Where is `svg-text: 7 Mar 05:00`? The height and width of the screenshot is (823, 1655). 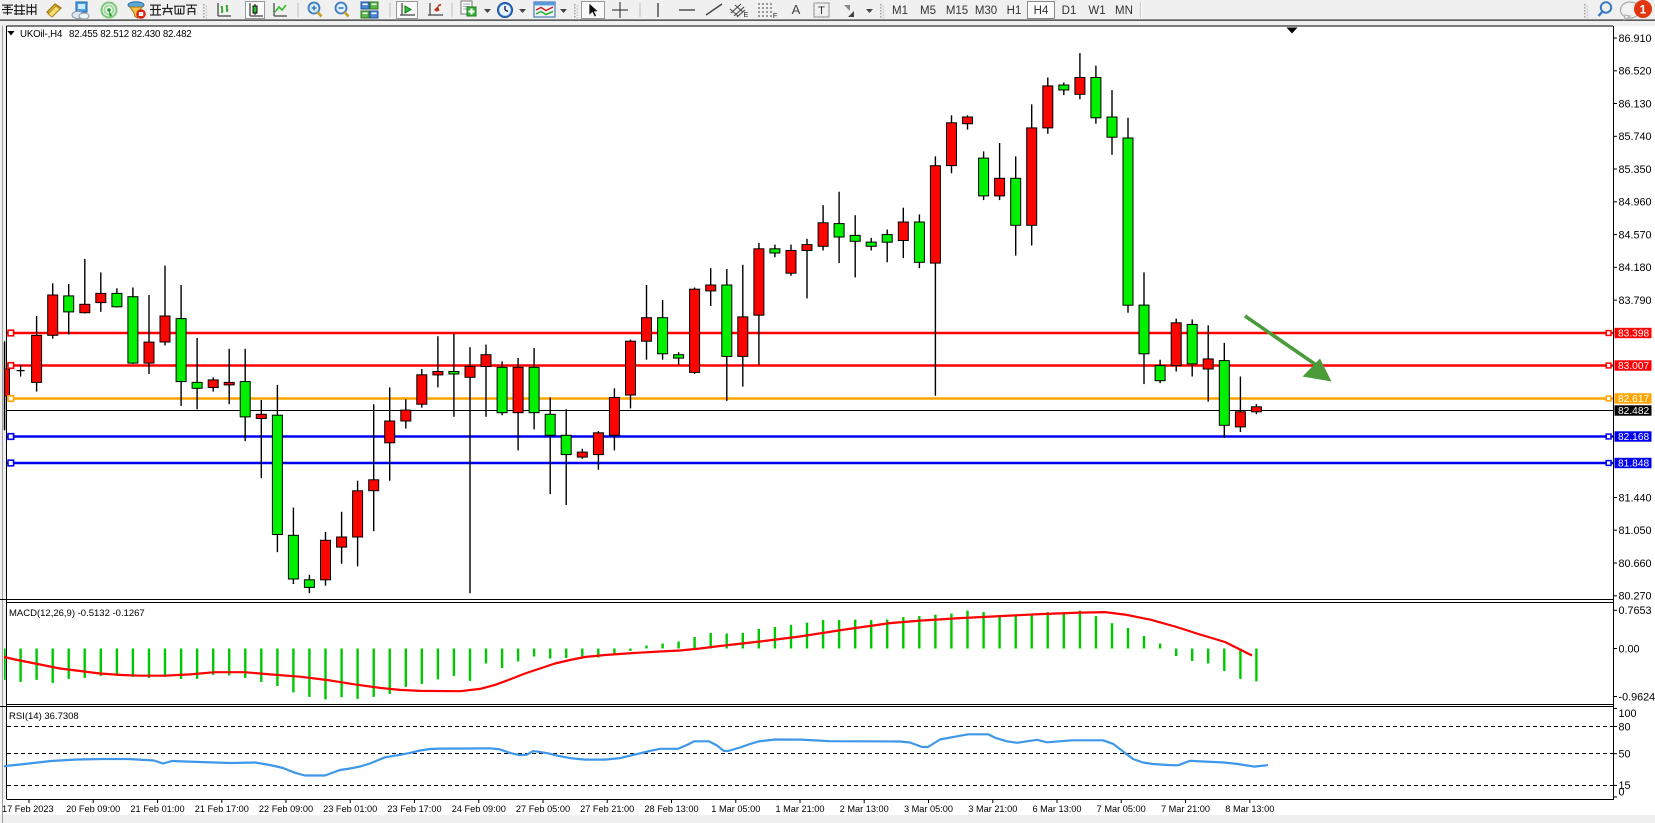
svg-text: 7 Mar 05:00 is located at coordinates (1121, 809).